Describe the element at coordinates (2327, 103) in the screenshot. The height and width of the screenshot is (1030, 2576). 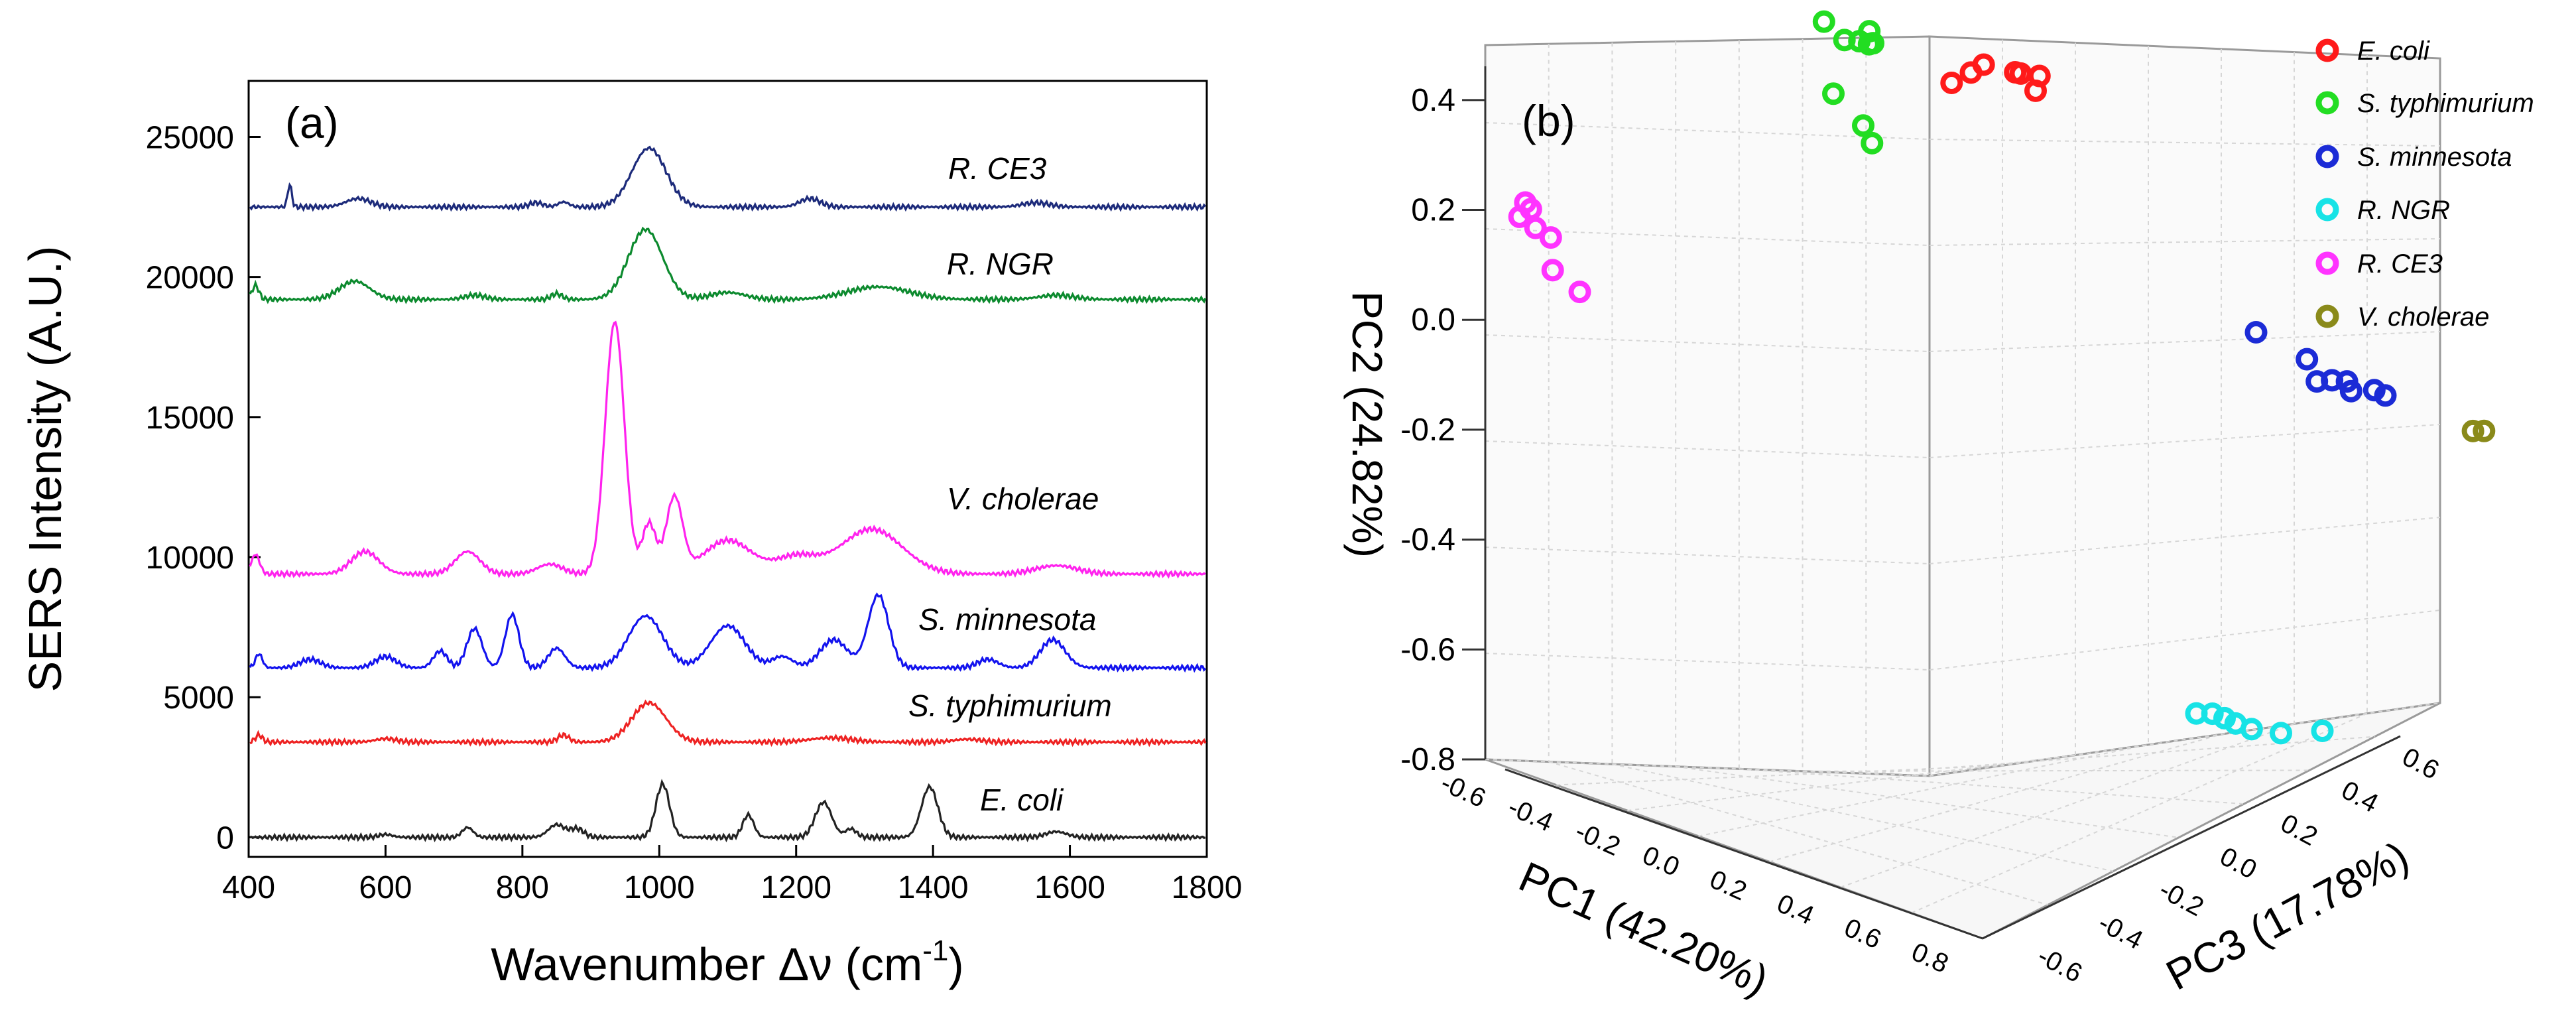
I see `legend-marker-s-typhimurium` at that location.